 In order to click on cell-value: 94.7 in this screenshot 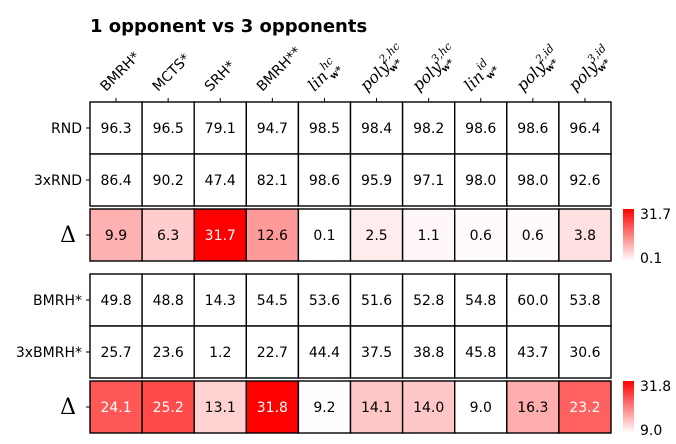, I will do `click(272, 129)`.